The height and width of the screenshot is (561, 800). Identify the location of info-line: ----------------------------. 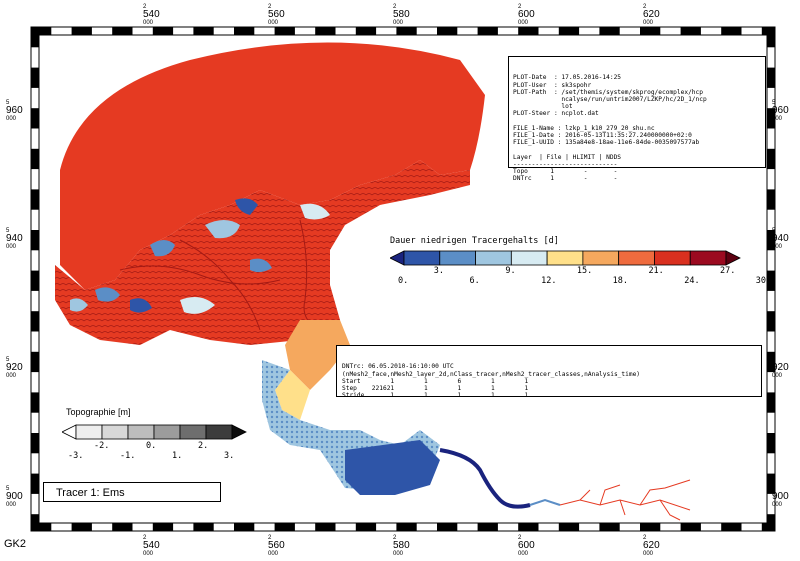
(565, 164).